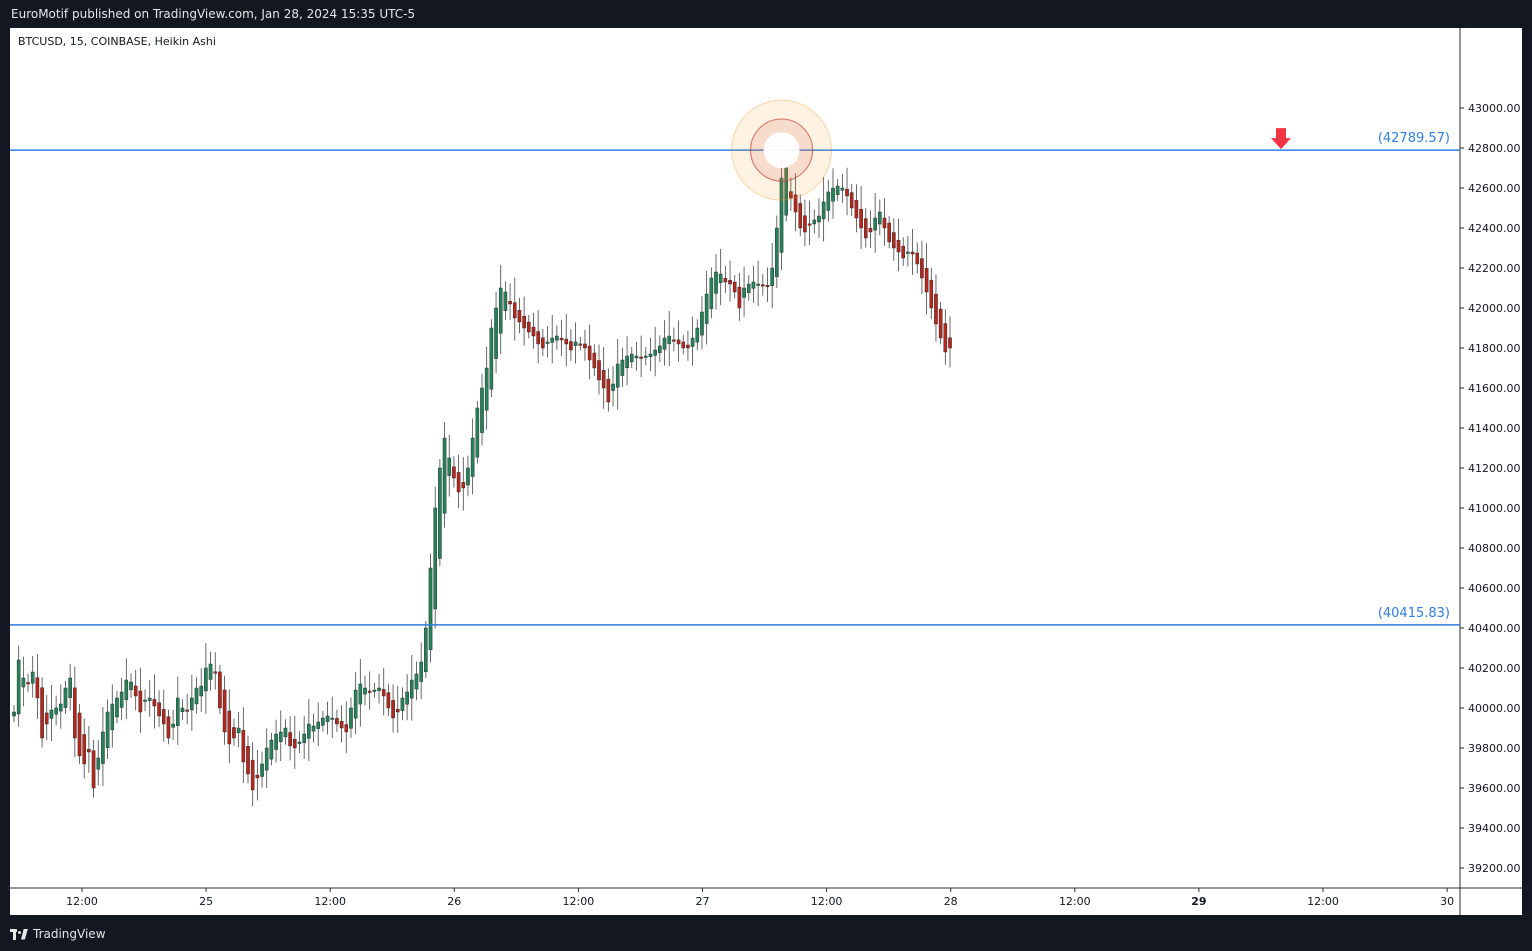  Describe the element at coordinates (1494, 428) in the screenshot. I see `y-tick-label: 41400.00` at that location.